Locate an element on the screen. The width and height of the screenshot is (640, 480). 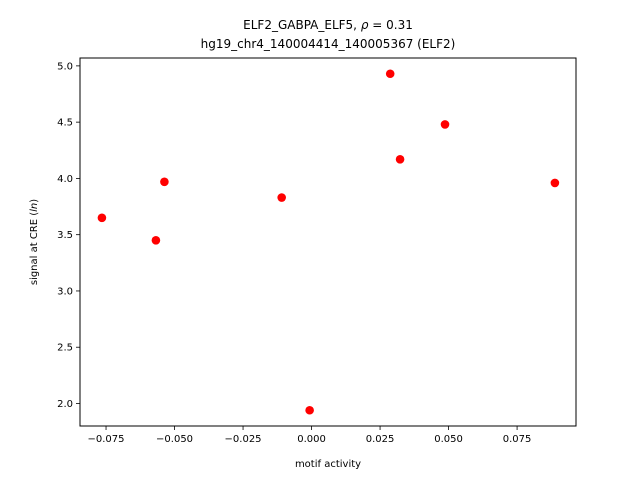
y-axis-ticks: 2.0 2.5 3.0 3.5 4.0 4.5 5.0 is located at coordinates (68, 235).